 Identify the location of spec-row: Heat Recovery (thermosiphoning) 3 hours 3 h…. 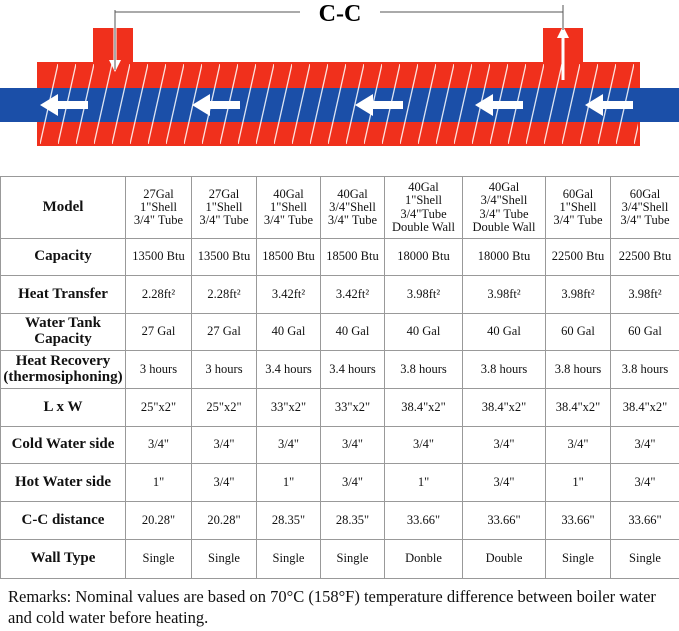
(339, 369).